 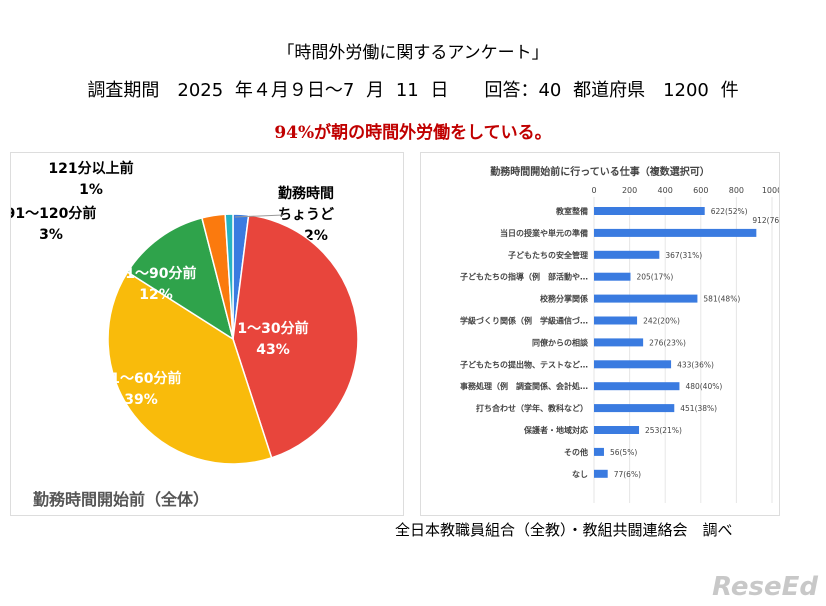 What do you see at coordinates (532, 408) in the screenshot?
I see `category-label: 打ち合わせ（学年、教科など）` at bounding box center [532, 408].